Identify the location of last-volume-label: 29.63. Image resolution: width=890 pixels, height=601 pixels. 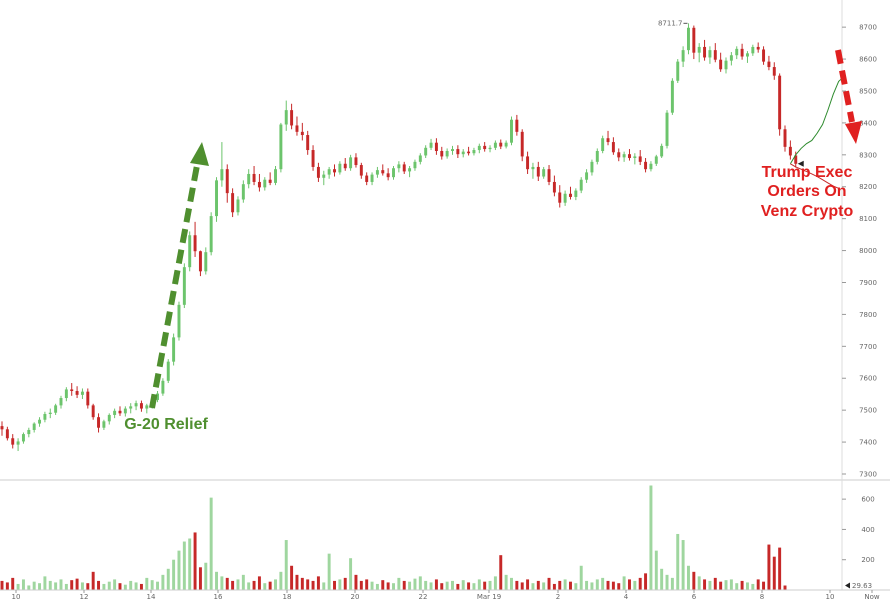
(862, 586).